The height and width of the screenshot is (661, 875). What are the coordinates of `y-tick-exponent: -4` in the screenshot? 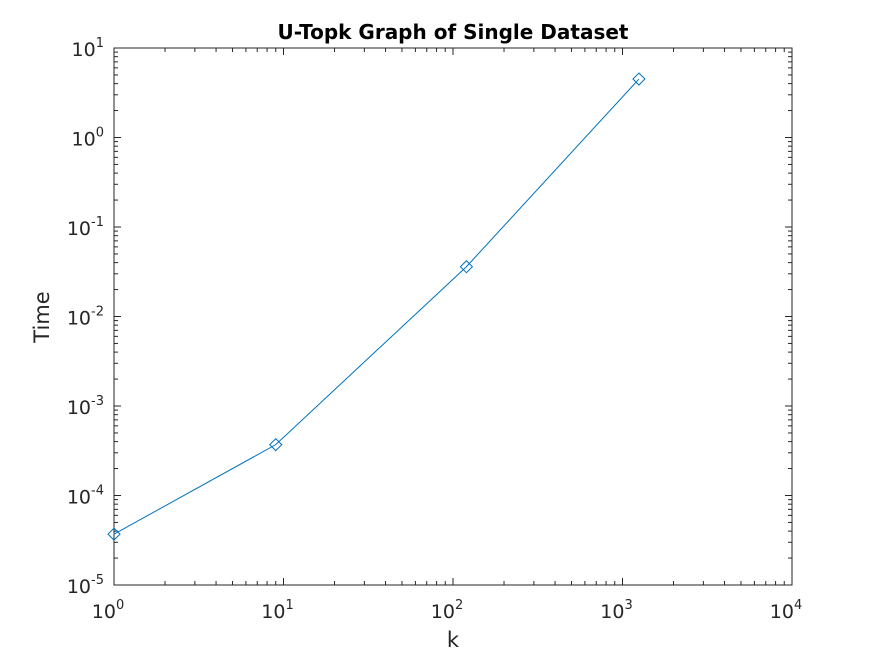 It's located at (97, 491).